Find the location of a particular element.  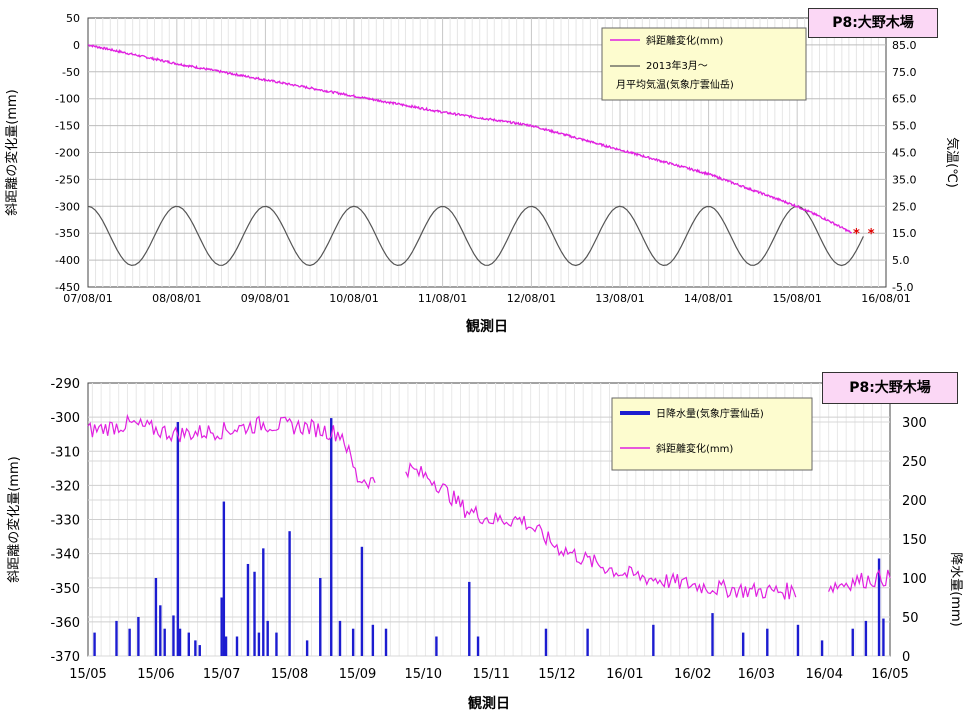

legend-bottom: 日降水量(気象庁雲仙岳) 斜距離変化(mm) is located at coordinates (712, 434).